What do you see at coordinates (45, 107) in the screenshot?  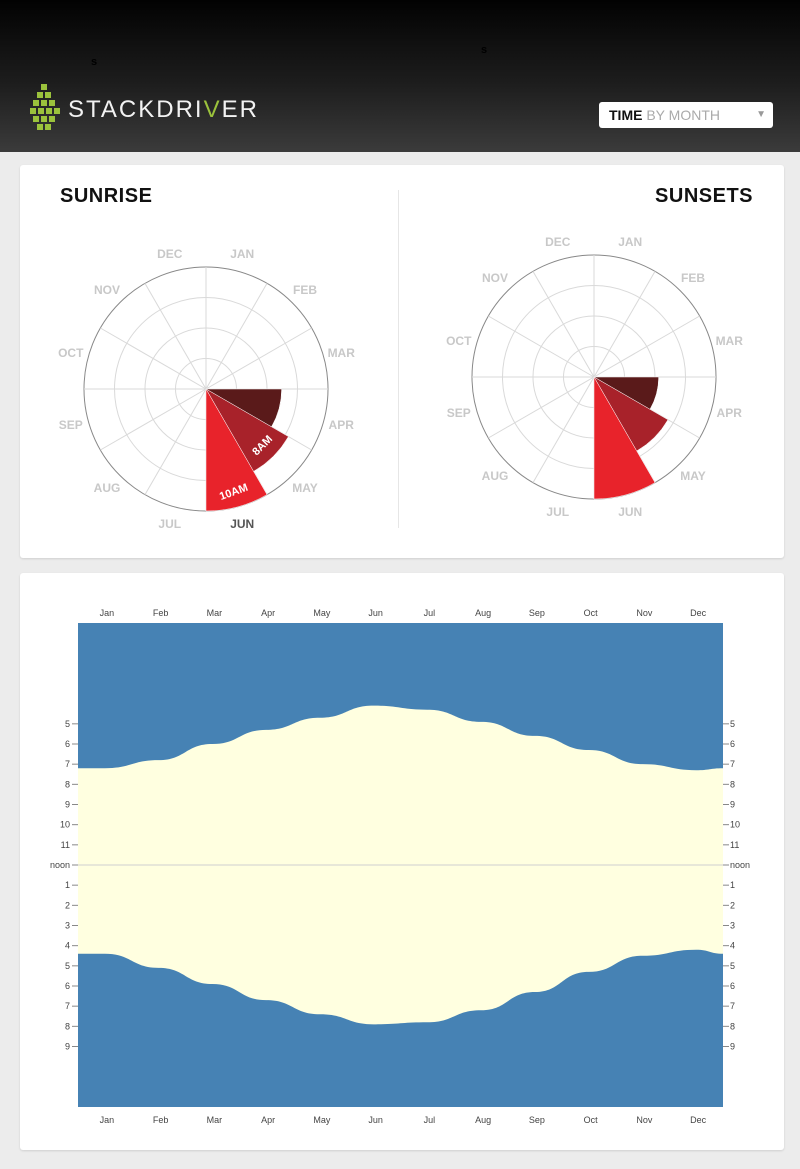 I see `cubes-logo-icon` at bounding box center [45, 107].